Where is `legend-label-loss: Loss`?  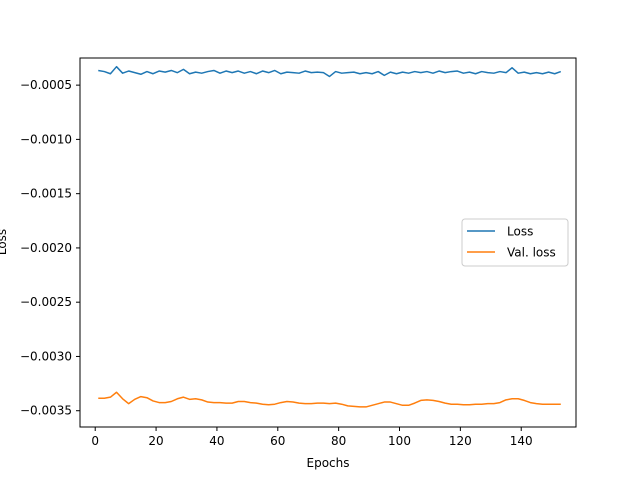 legend-label-loss: Loss is located at coordinates (520, 232).